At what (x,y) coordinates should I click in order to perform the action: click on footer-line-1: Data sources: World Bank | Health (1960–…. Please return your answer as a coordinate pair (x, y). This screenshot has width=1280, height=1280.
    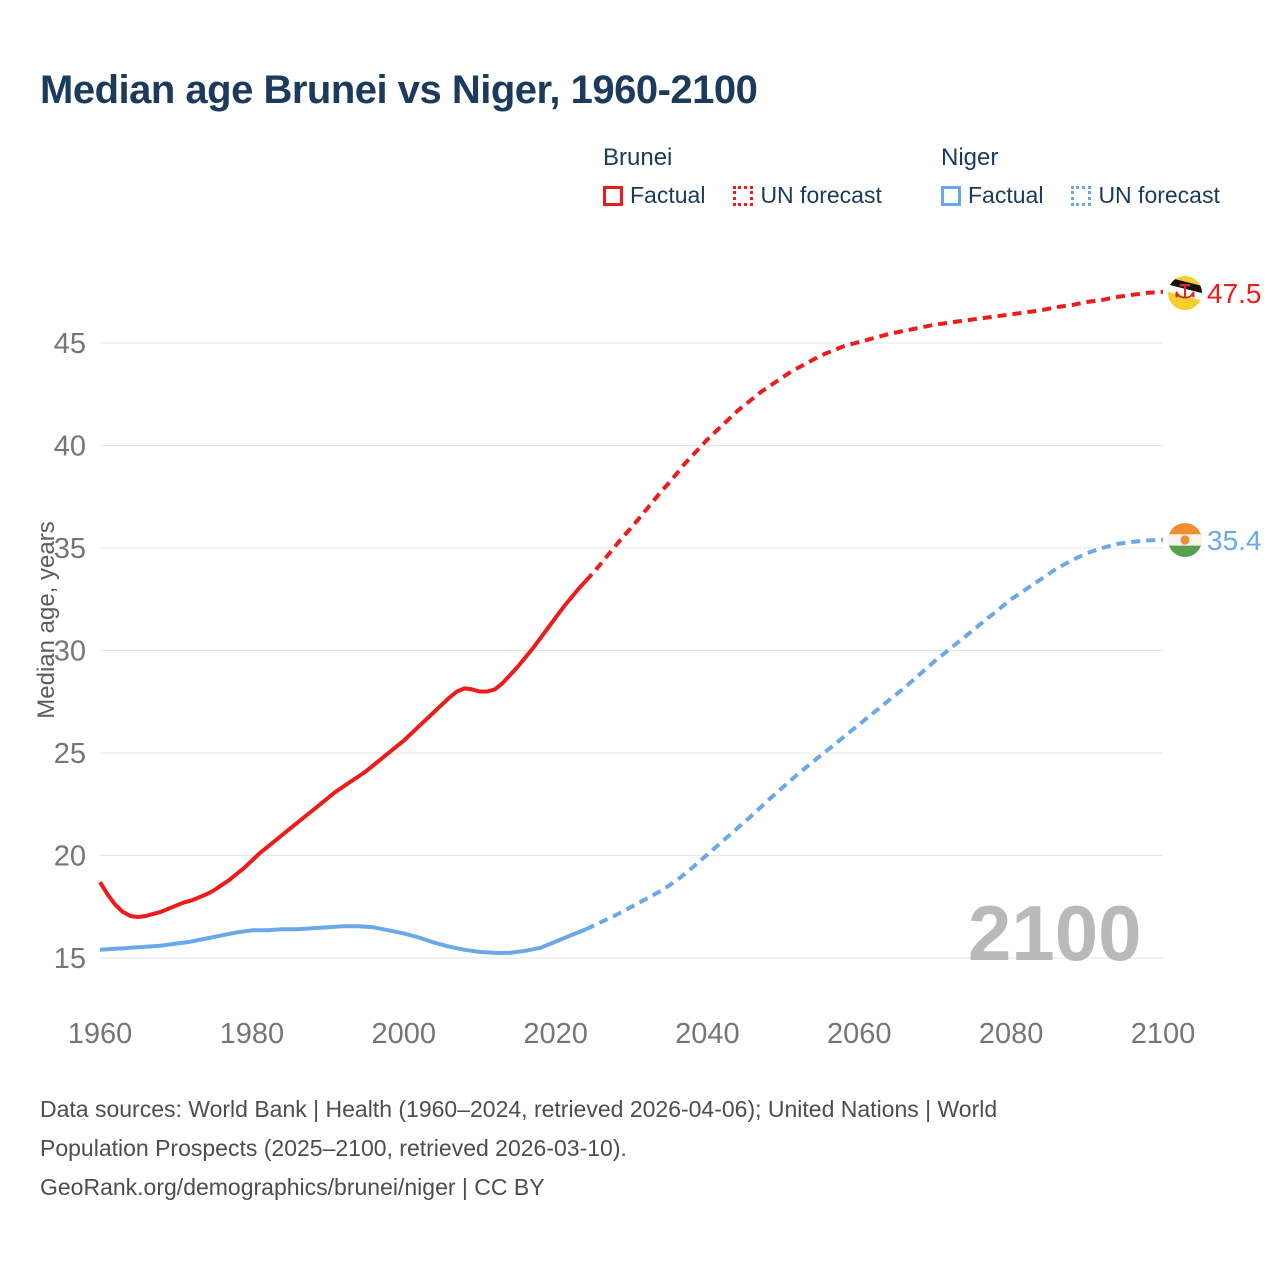
    Looking at the image, I should click on (519, 1109).